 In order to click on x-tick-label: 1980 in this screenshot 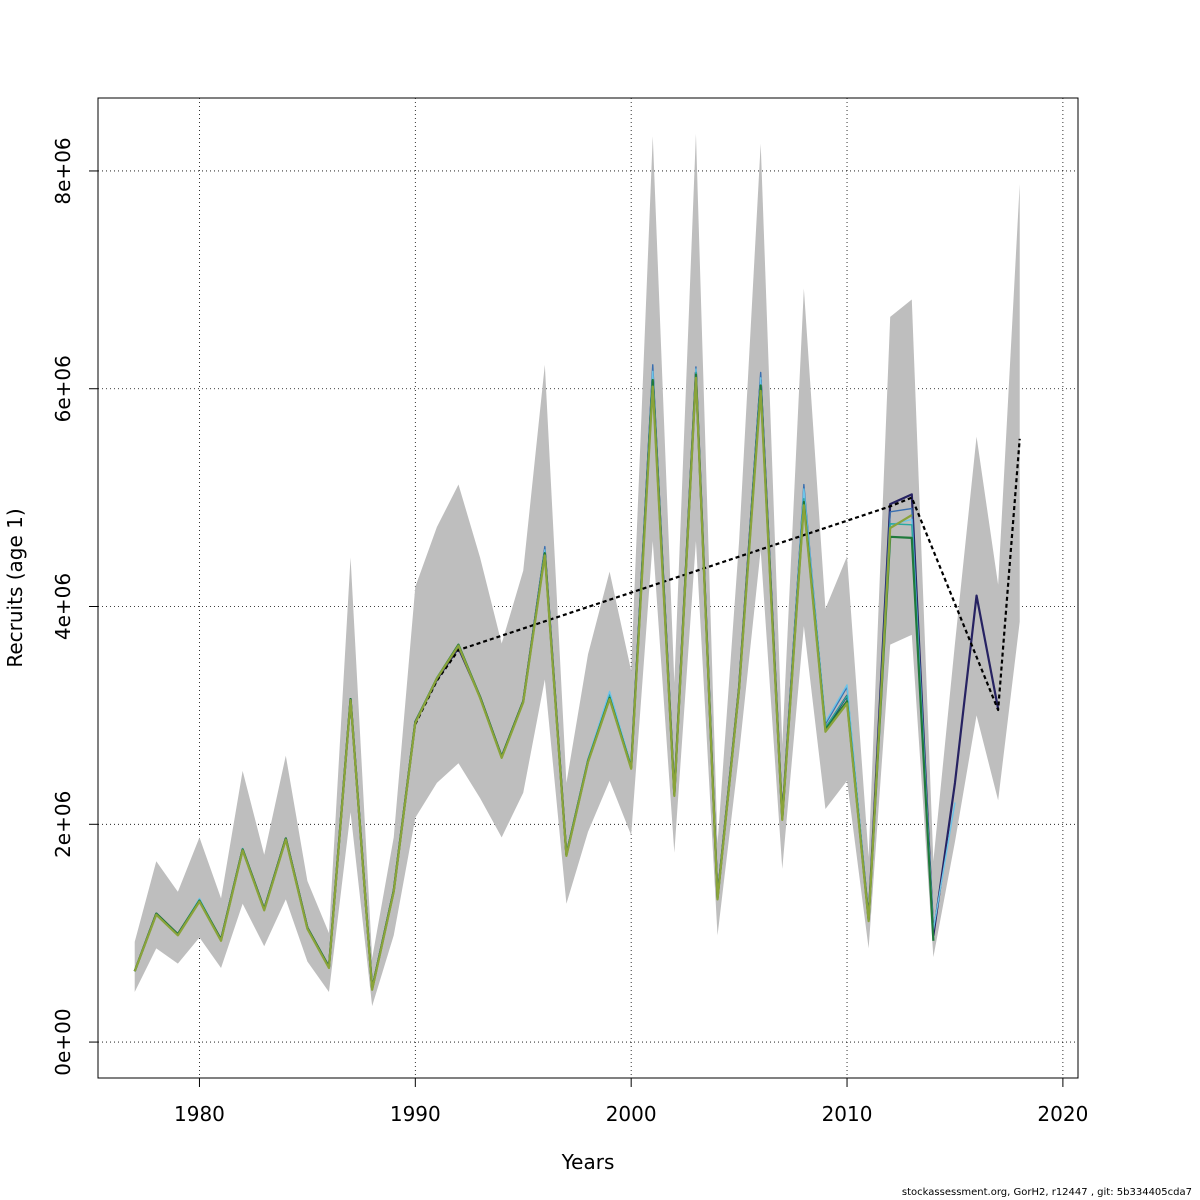, I will do `click(199, 1114)`.